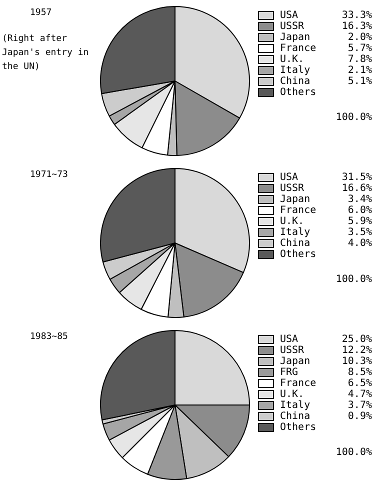 This screenshot has height=486, width=381. I want to click on data-label: 6.0%, so click(359, 210).